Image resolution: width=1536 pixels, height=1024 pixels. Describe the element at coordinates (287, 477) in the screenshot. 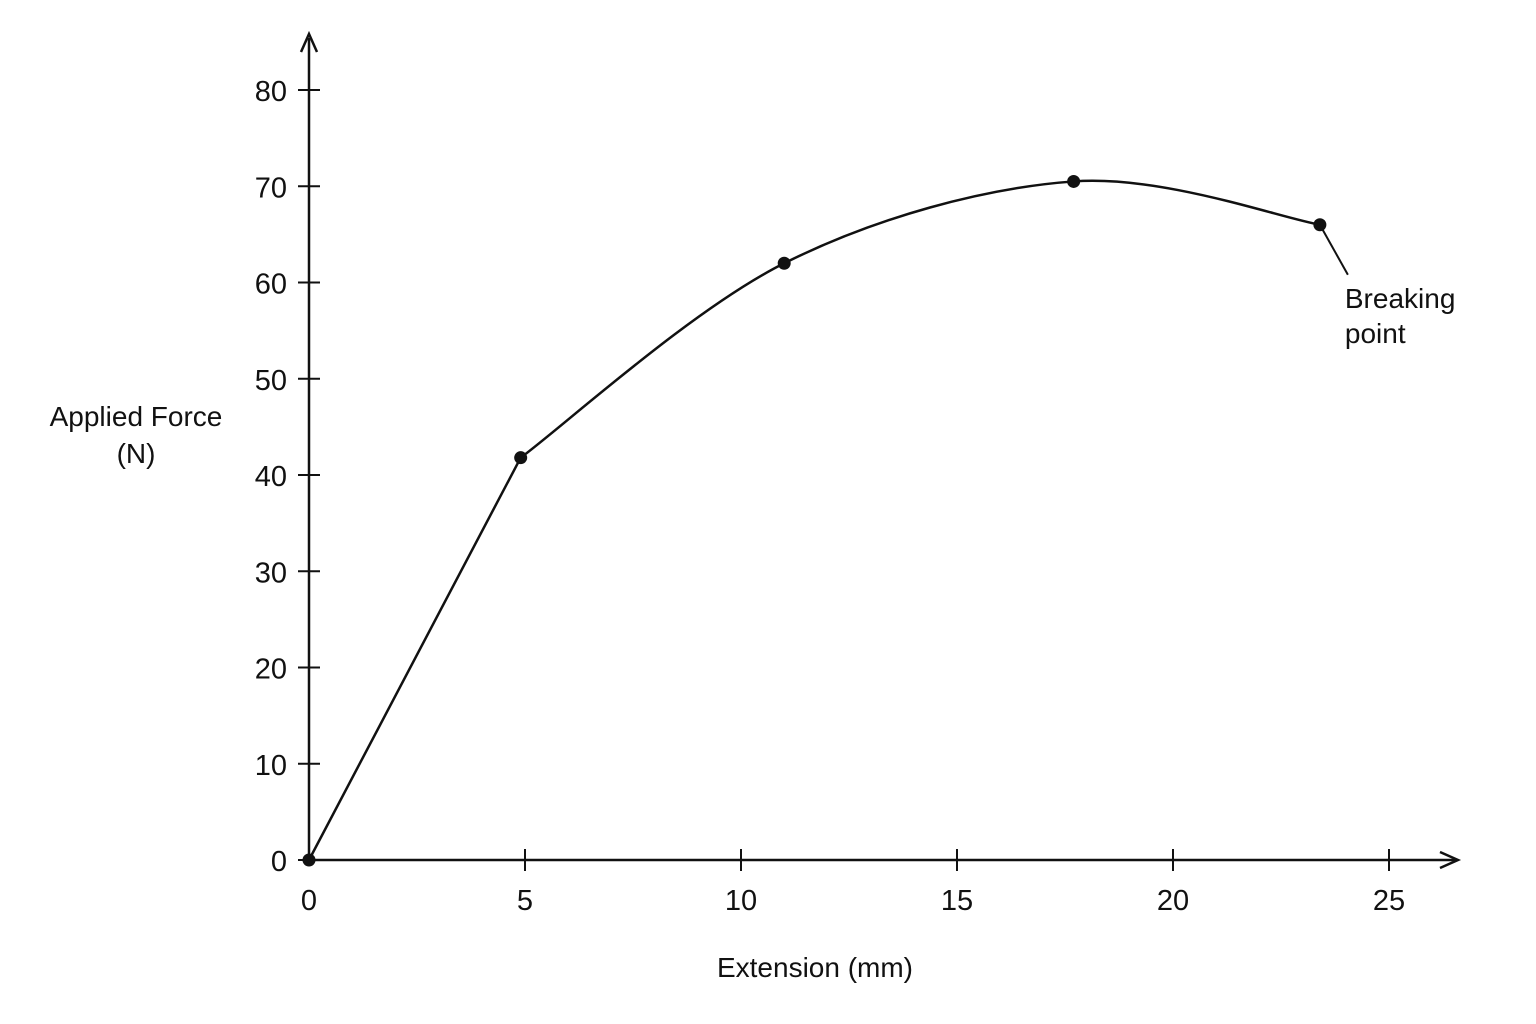

I see `y-ticks: 0 10 20 30 40 50 60 70 80` at that location.